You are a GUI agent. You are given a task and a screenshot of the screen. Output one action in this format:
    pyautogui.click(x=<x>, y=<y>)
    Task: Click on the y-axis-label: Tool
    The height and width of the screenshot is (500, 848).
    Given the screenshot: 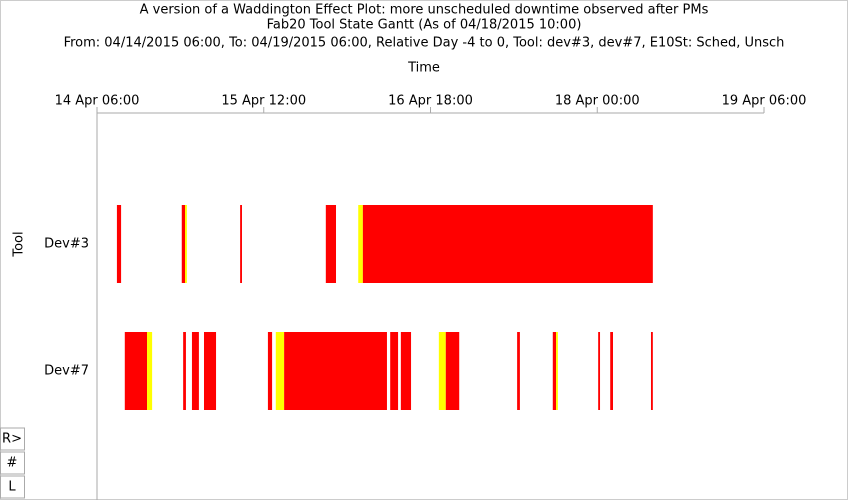 What is the action you would take?
    pyautogui.click(x=19, y=244)
    